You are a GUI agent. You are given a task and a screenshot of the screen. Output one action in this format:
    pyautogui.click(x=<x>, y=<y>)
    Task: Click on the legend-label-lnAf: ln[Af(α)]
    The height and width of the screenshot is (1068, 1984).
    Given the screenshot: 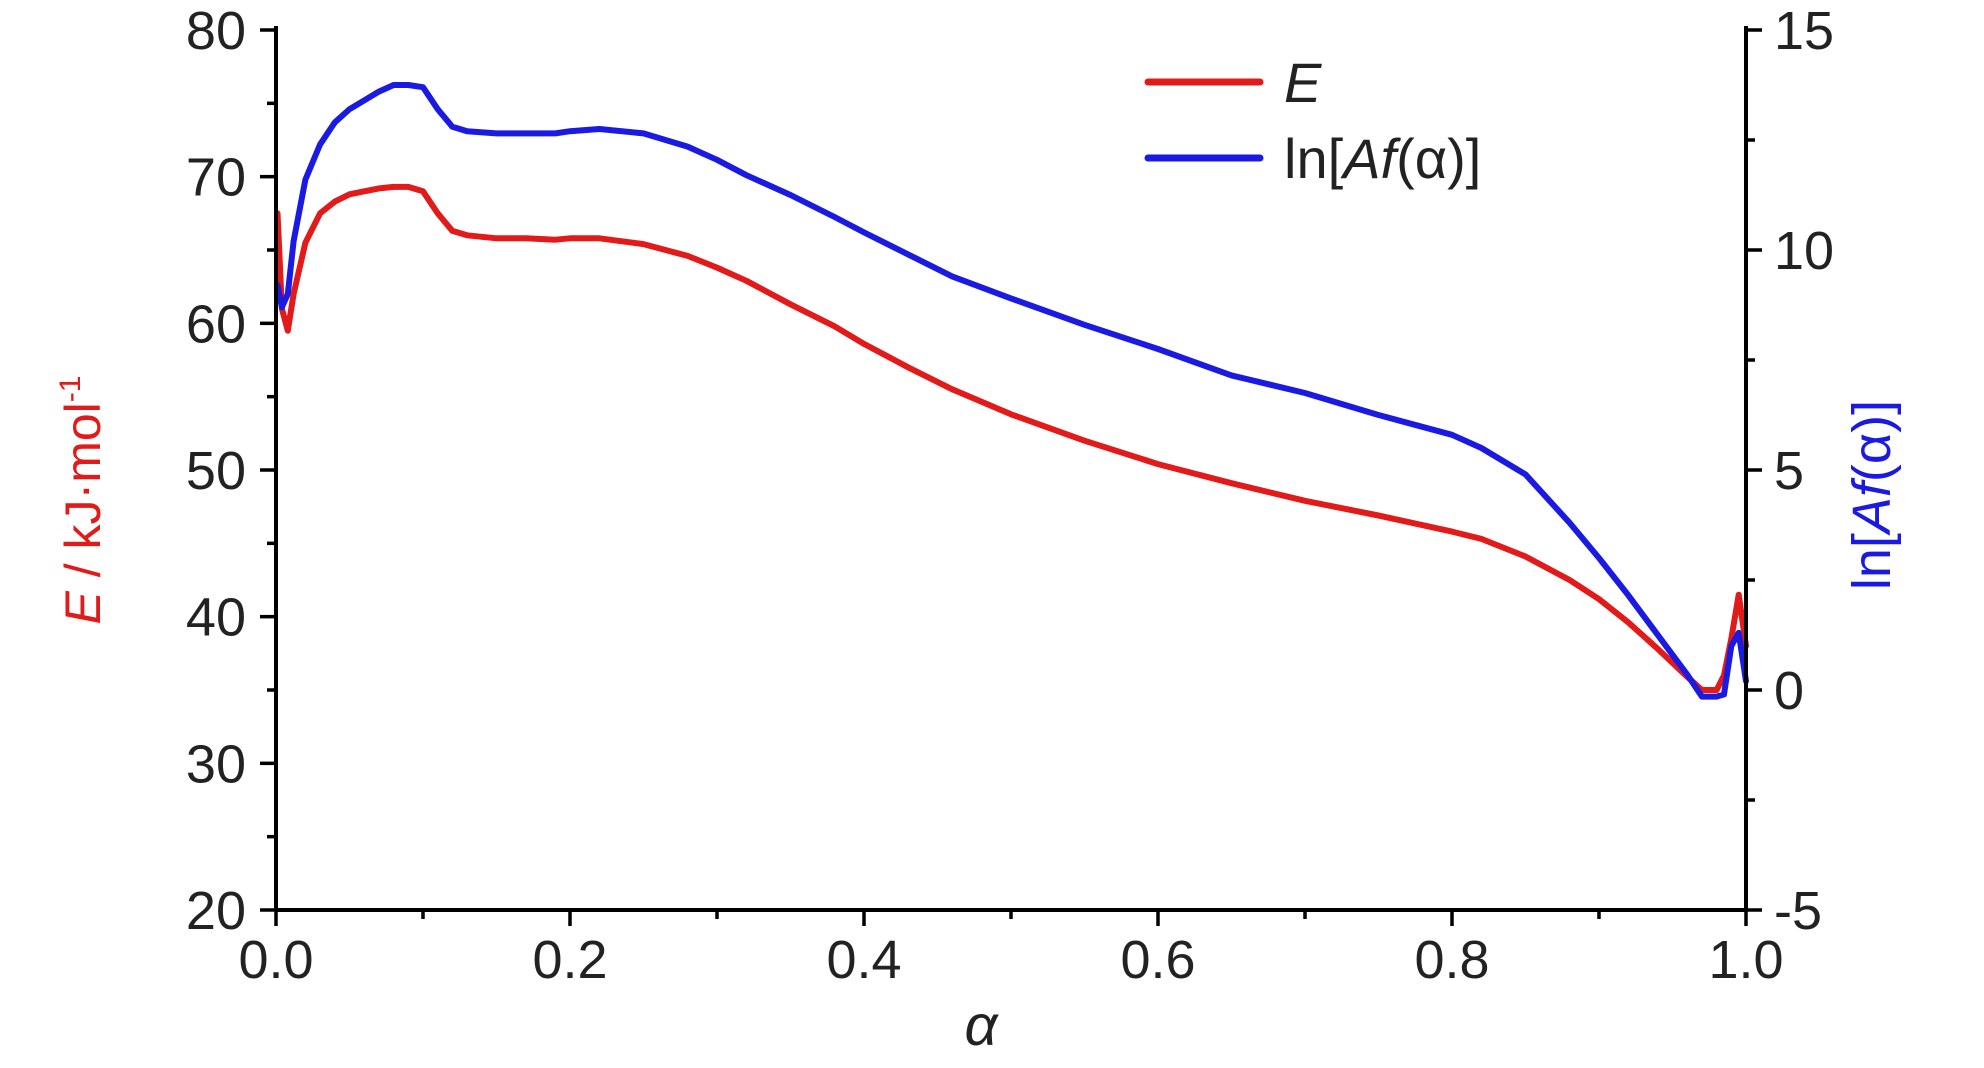 What is the action you would take?
    pyautogui.click(x=1382, y=158)
    